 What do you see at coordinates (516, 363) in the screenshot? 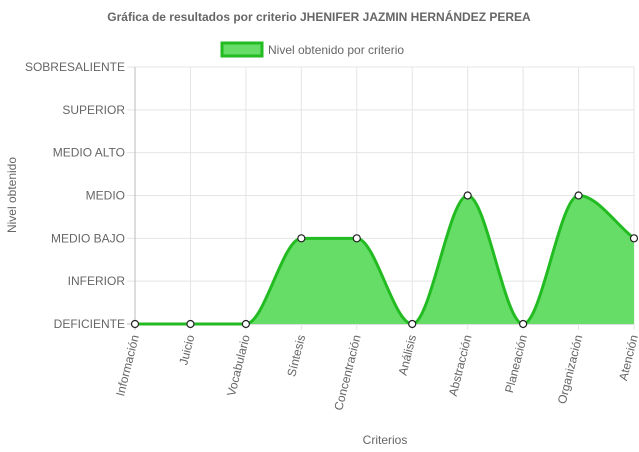
I see `x-tick-label: Planeación` at bounding box center [516, 363].